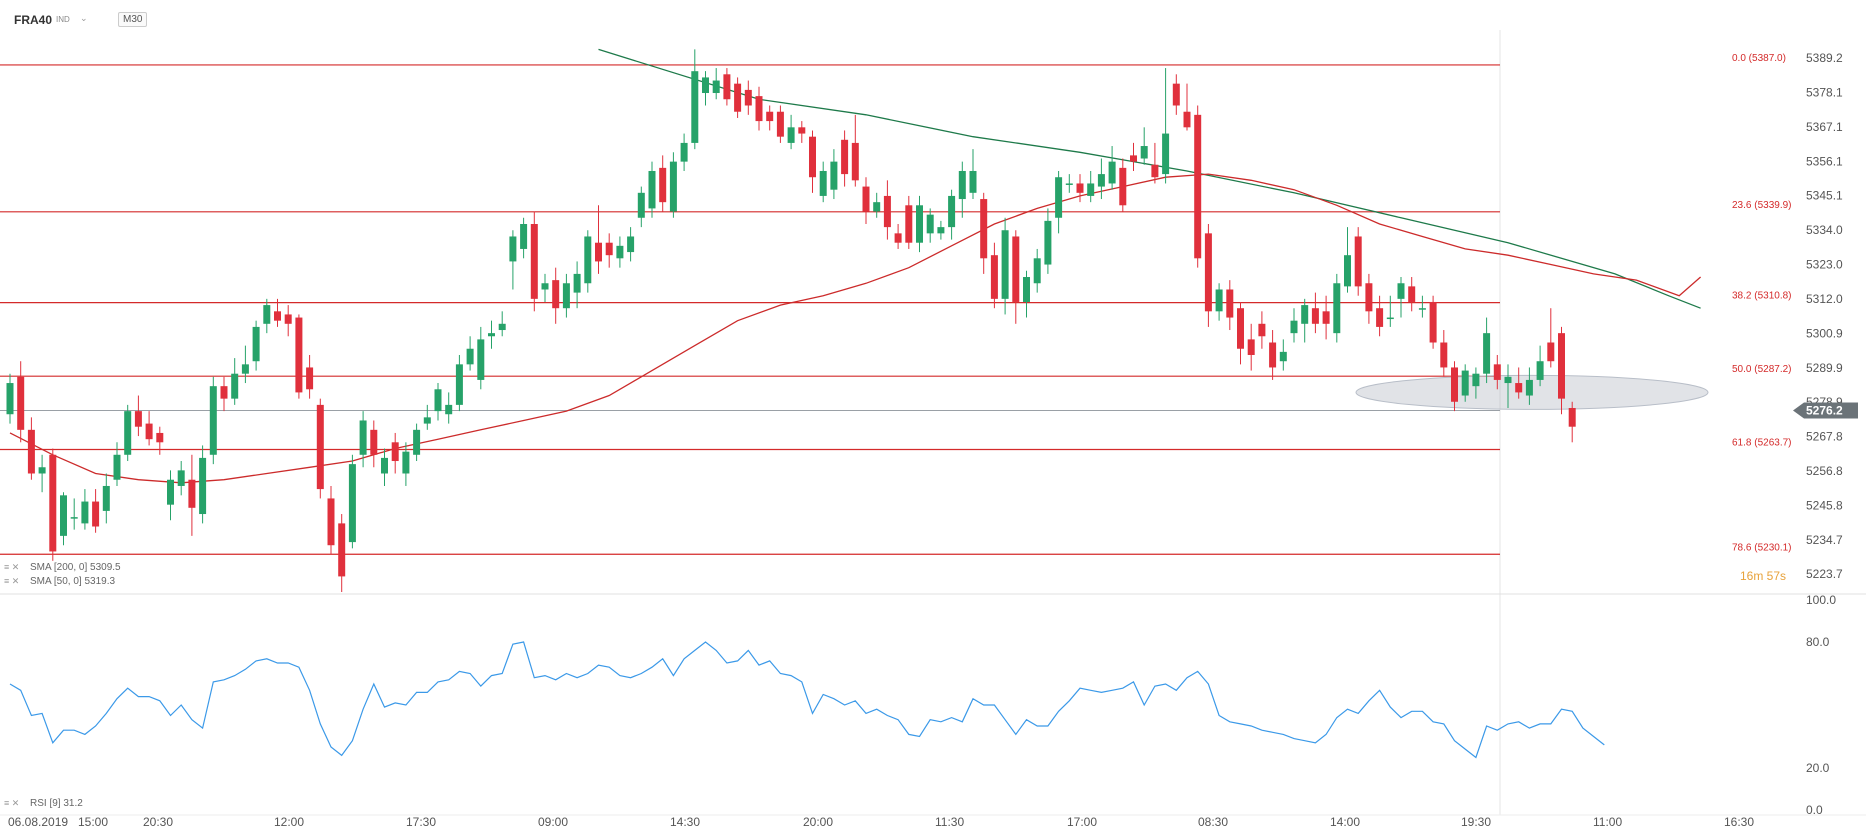 The width and height of the screenshot is (1866, 837). Describe the element at coordinates (62, 567) in the screenshot. I see `sma-200-legend: ≡ ✕ SMA [200, 0] 5309.5` at that location.